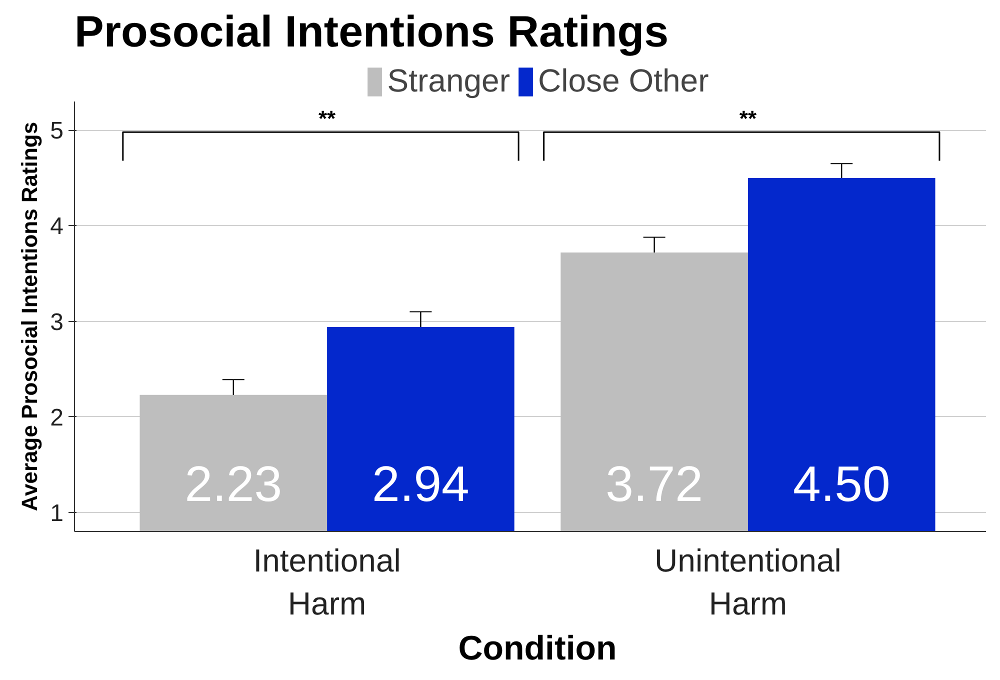 Image resolution: width=1000 pixels, height=680 pixels. What do you see at coordinates (233, 484) in the screenshot?
I see `data-label: 2.23` at bounding box center [233, 484].